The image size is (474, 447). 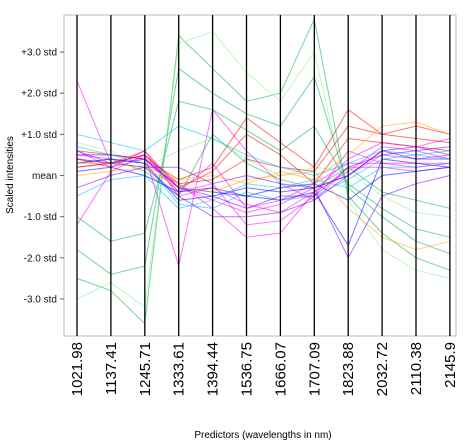 I want to click on y-tick-label: -3.0 std, so click(x=40, y=299).